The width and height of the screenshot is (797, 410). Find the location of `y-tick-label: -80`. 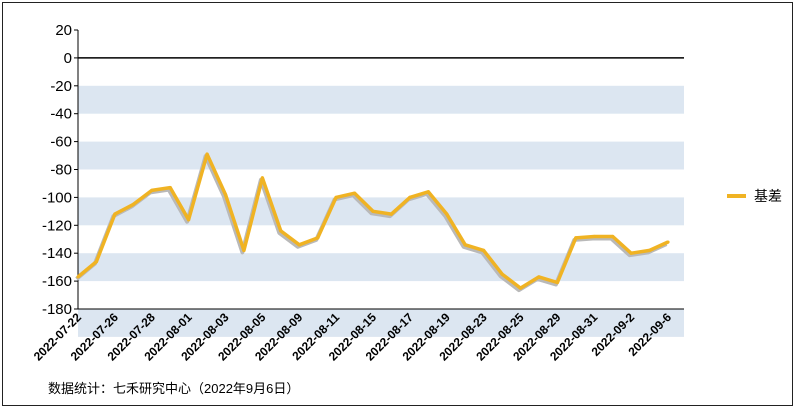

y-tick-label: -80 is located at coordinates (61, 170).